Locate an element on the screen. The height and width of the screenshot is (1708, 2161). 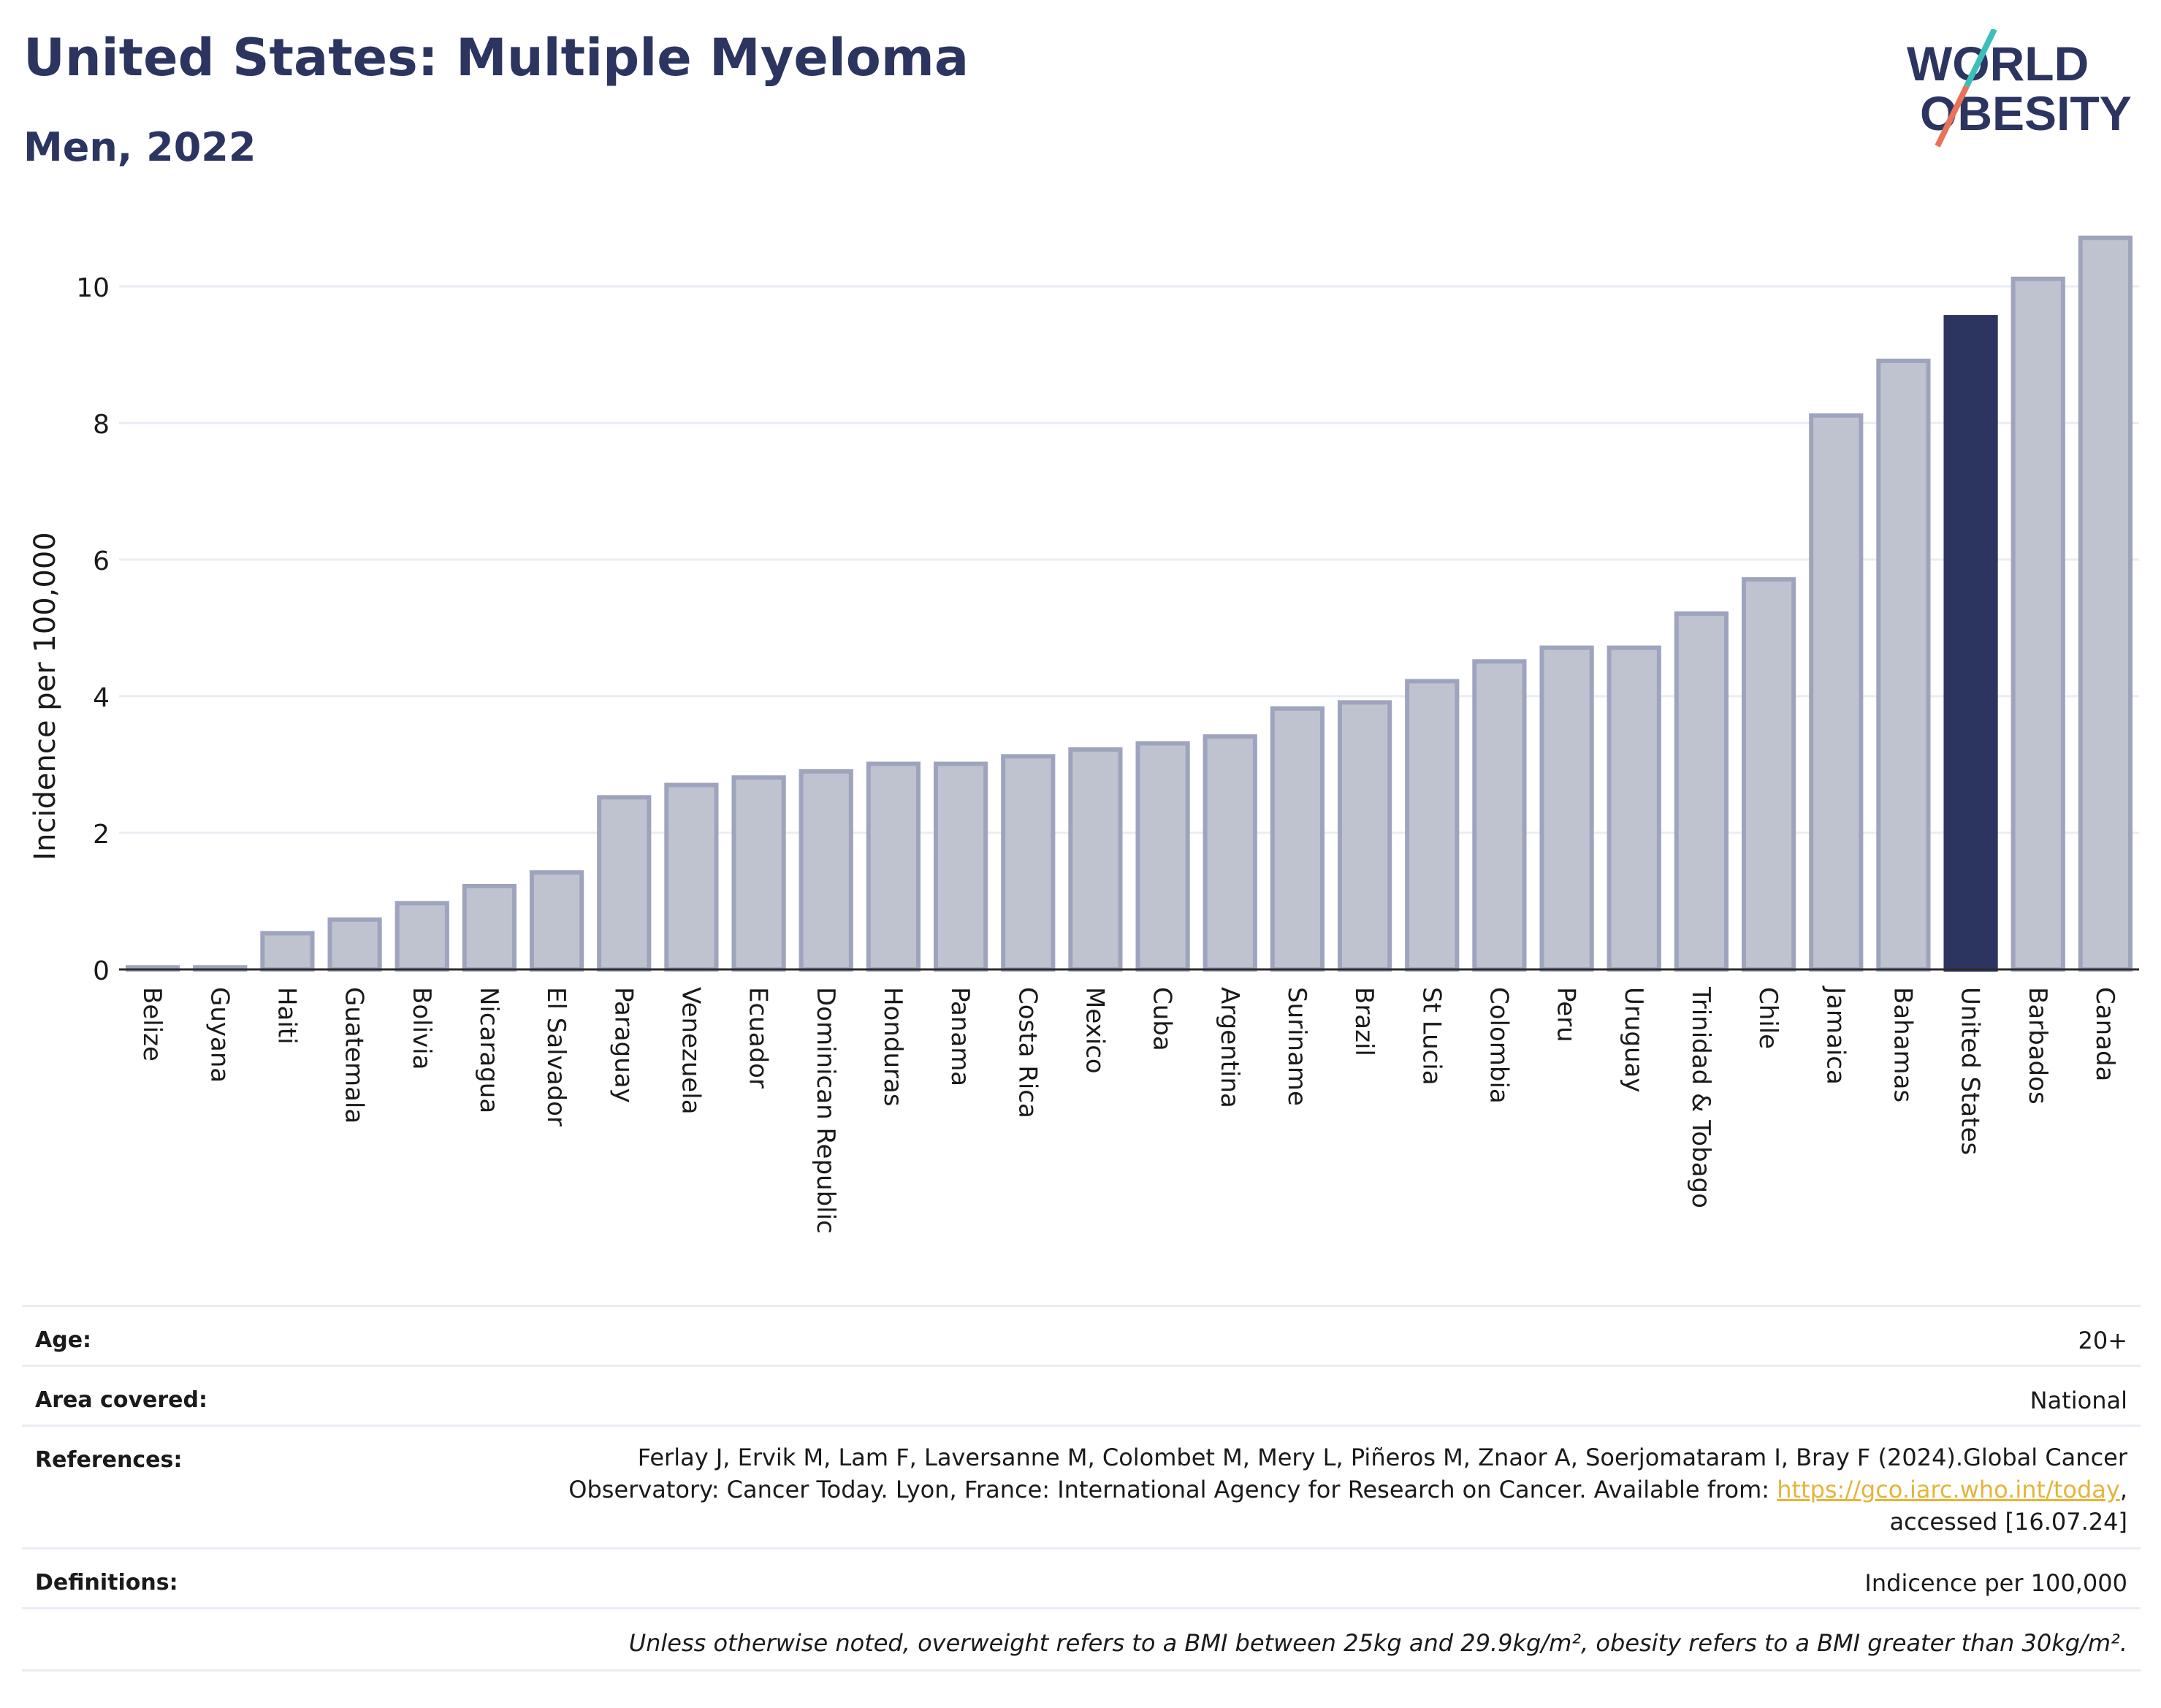
x-tick-label: Venezuela is located at coordinates (691, 1051).